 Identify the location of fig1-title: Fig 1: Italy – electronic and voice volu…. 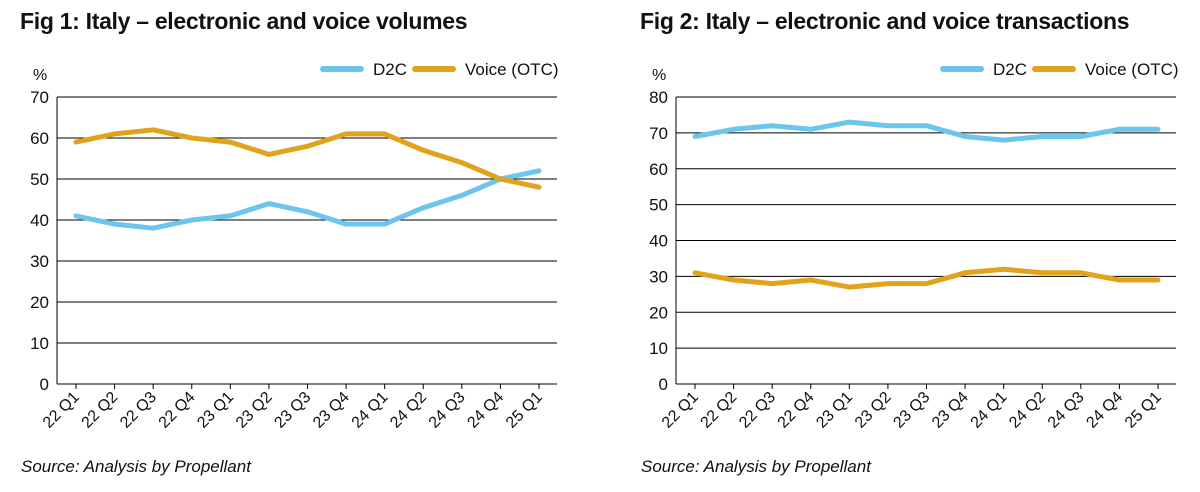
(244, 21).